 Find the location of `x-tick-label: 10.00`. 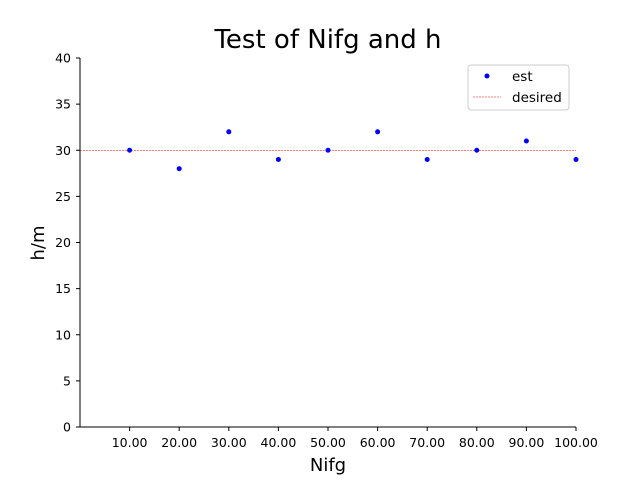

x-tick-label: 10.00 is located at coordinates (130, 442).